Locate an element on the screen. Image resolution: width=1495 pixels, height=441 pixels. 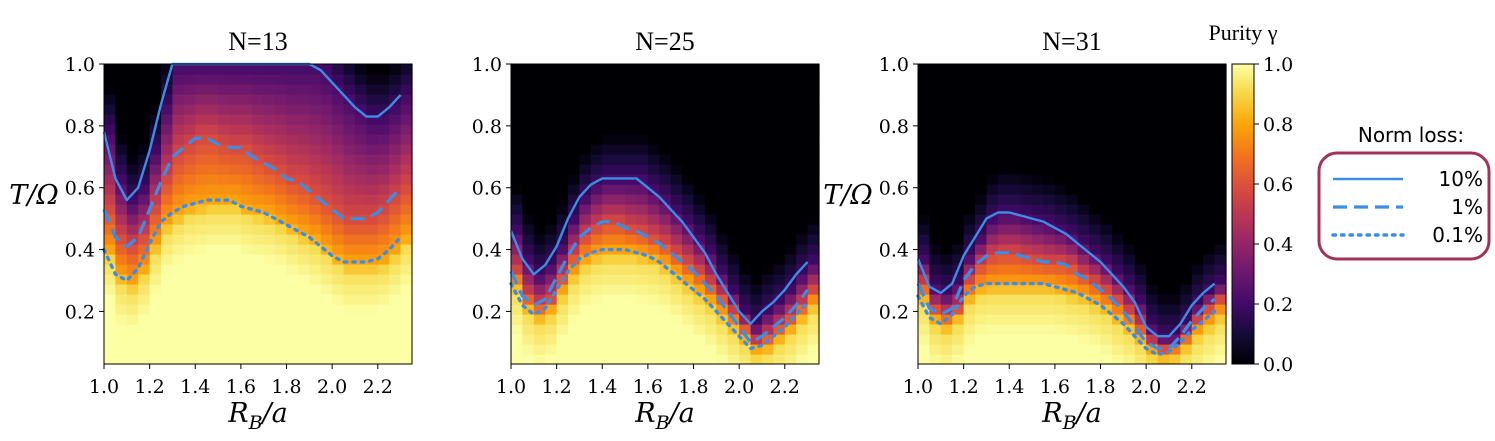
x-tick-label: 1.2 is located at coordinates (557, 387).